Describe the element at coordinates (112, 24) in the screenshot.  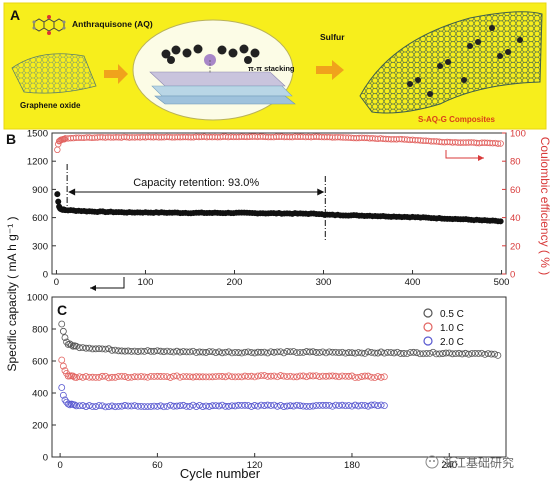
I see `aq-label: Anthraquisone (AQ)` at that location.